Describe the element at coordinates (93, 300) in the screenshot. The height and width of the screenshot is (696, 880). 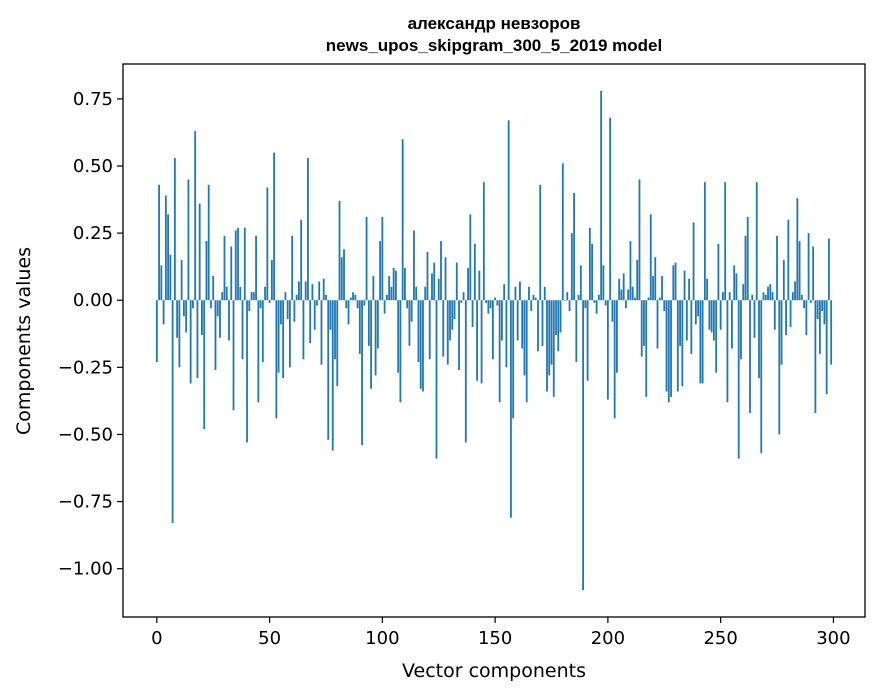
I see `y-tick-label: 0.00` at that location.